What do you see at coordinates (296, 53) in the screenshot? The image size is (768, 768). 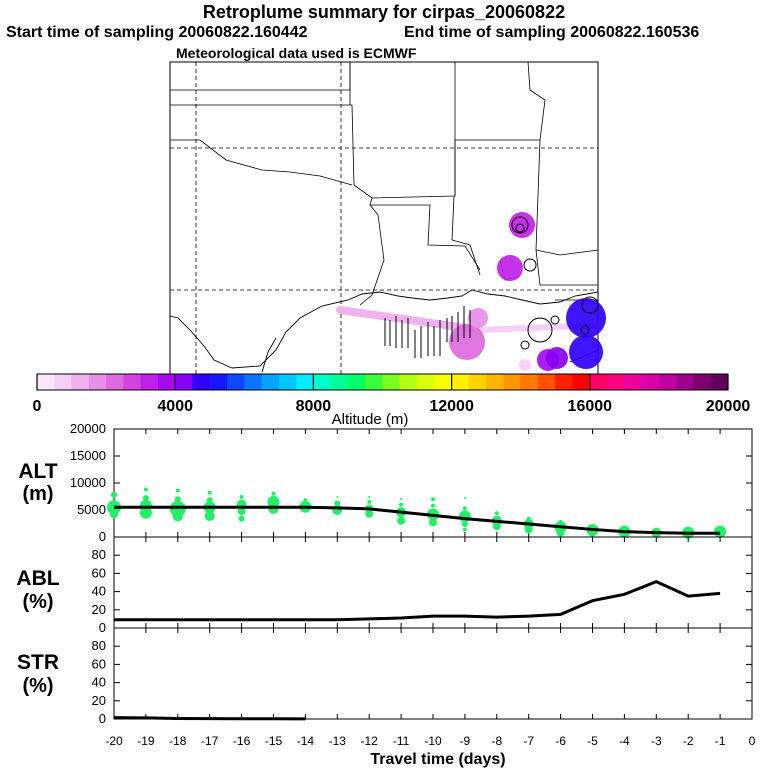 I see `met-data-label: Meteorological data used is ECMWF` at bounding box center [296, 53].